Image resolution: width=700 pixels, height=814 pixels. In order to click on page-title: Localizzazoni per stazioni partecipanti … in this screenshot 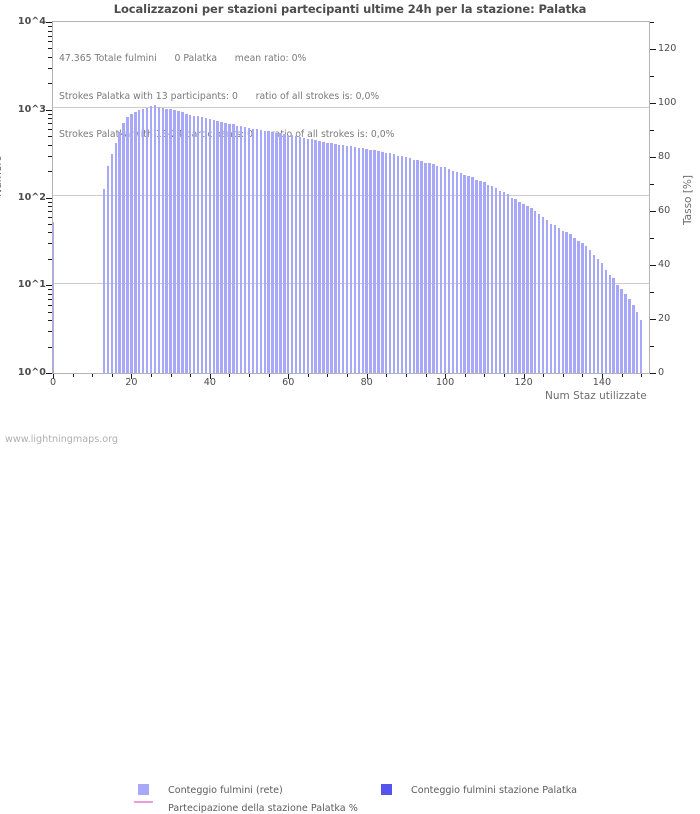, I will do `click(350, 9)`.